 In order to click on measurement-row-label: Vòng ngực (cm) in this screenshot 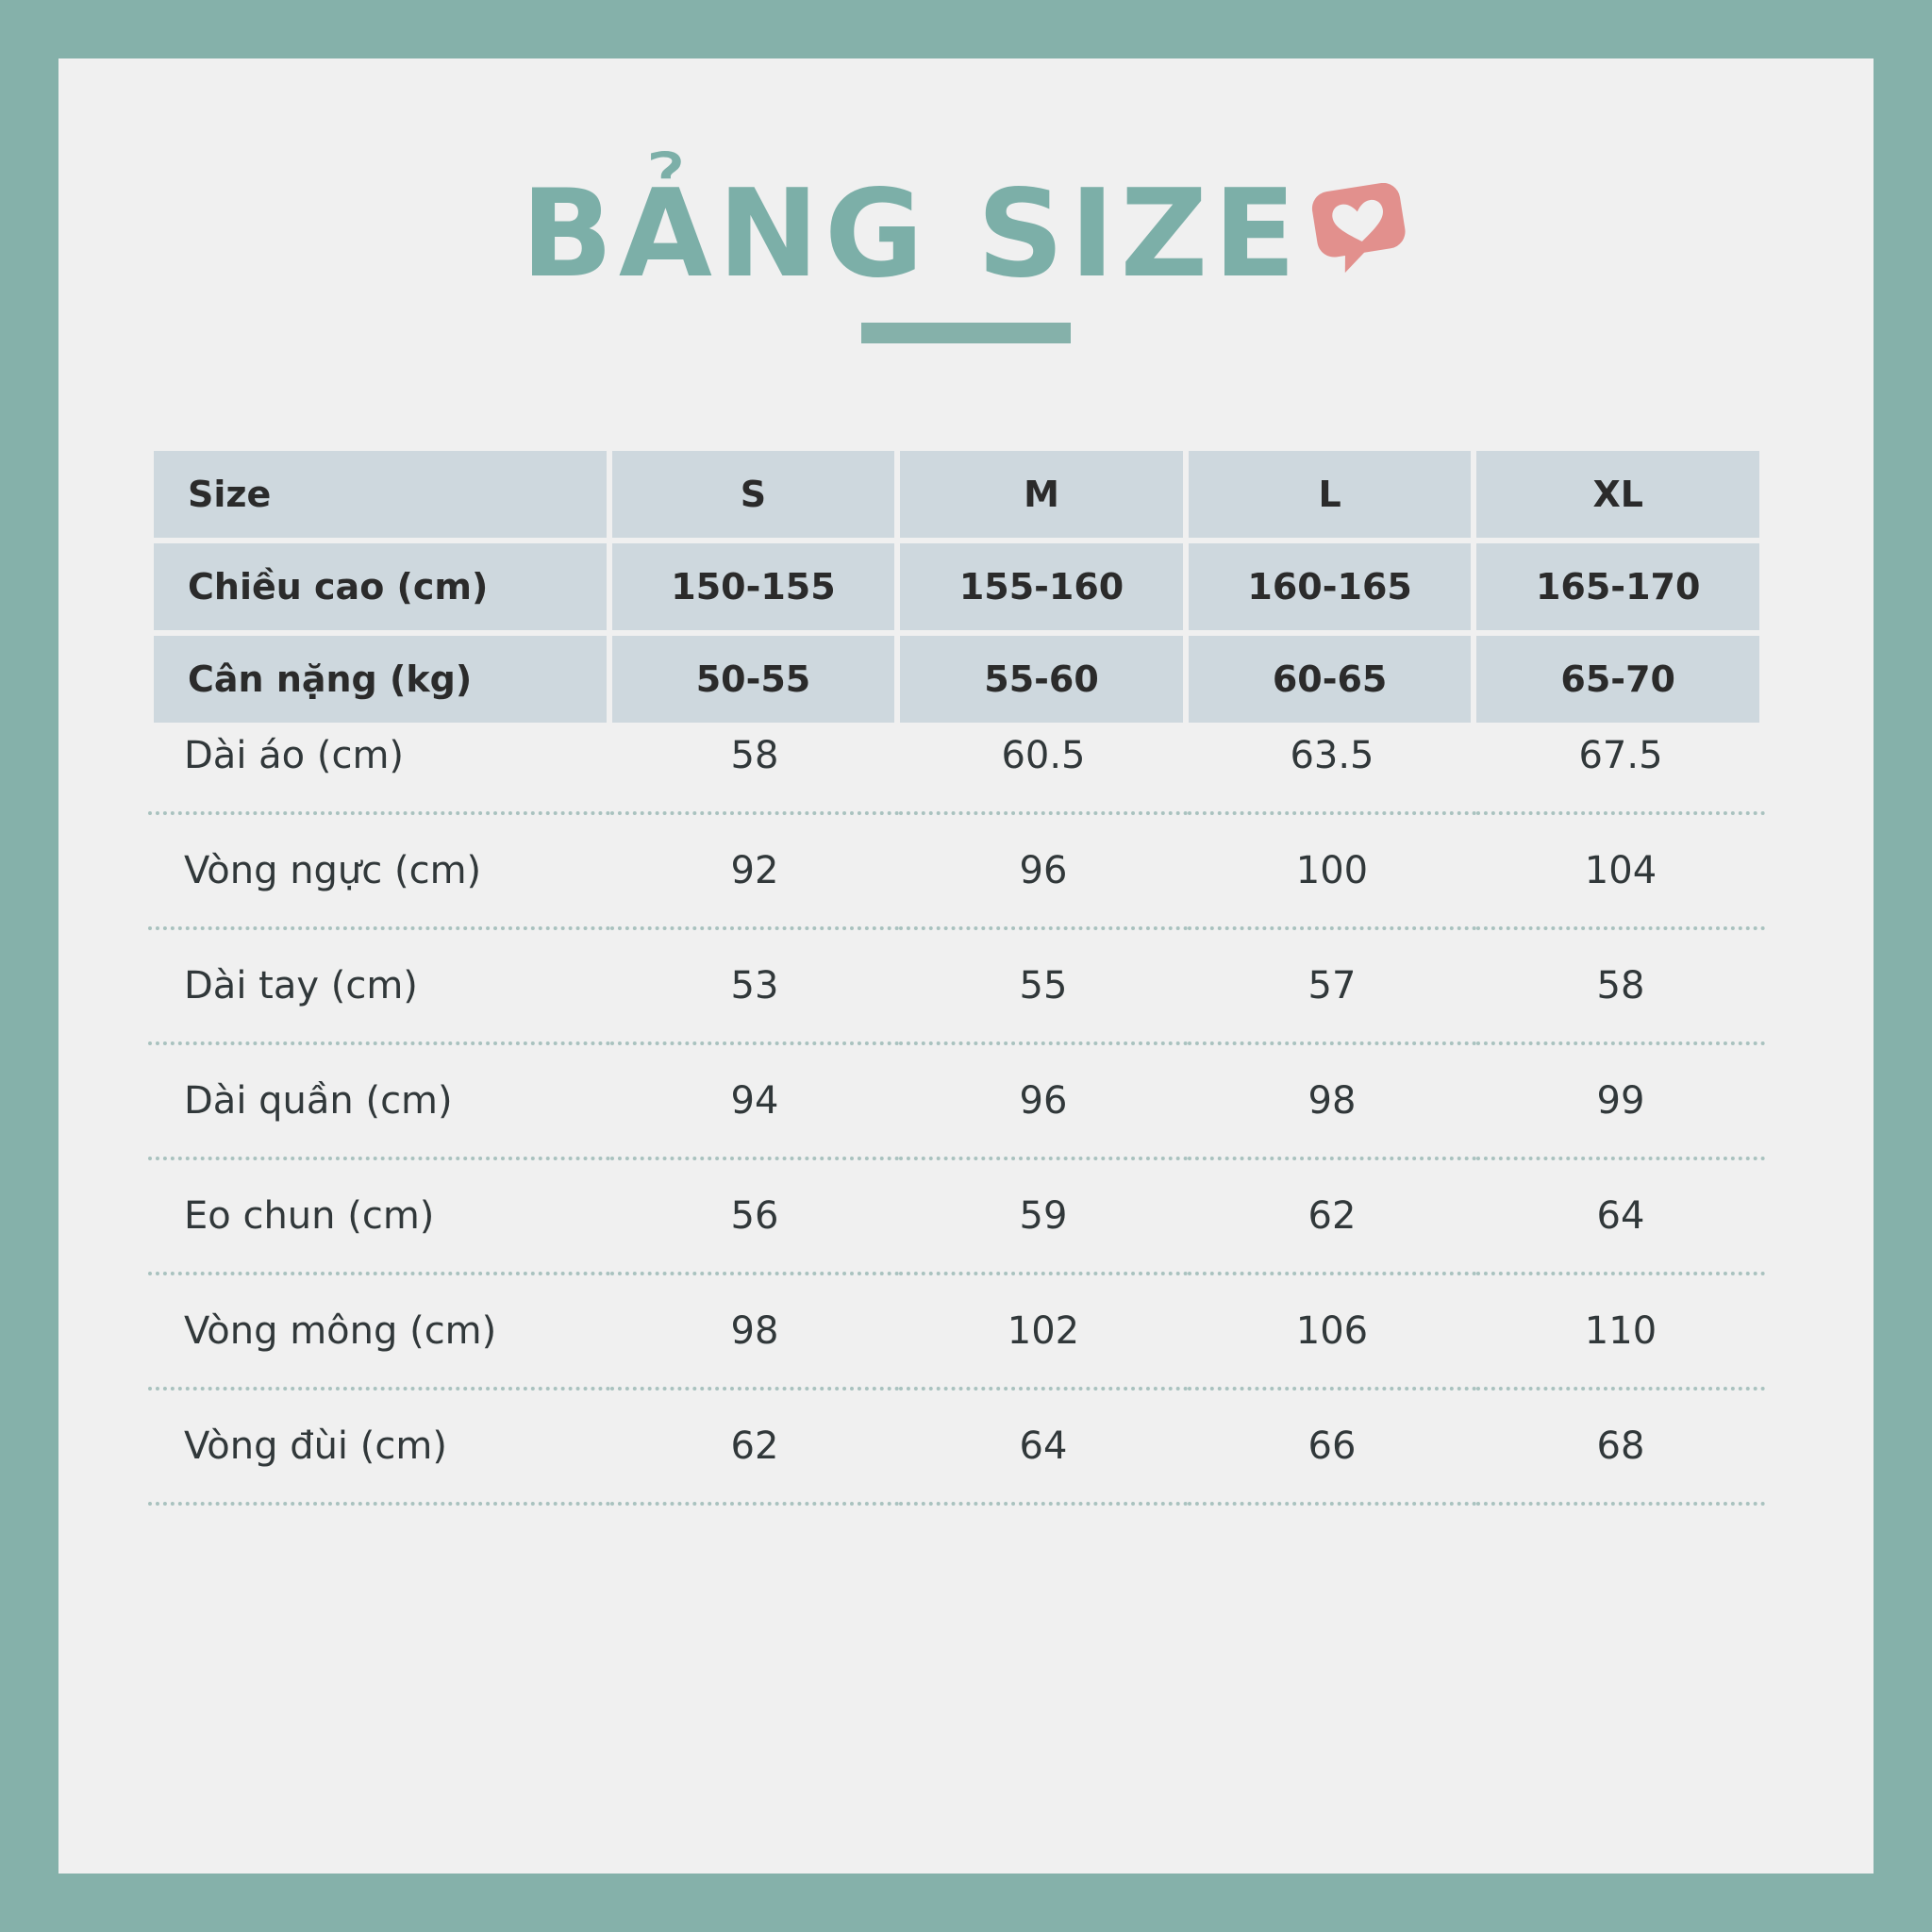, I will do `click(379, 871)`.